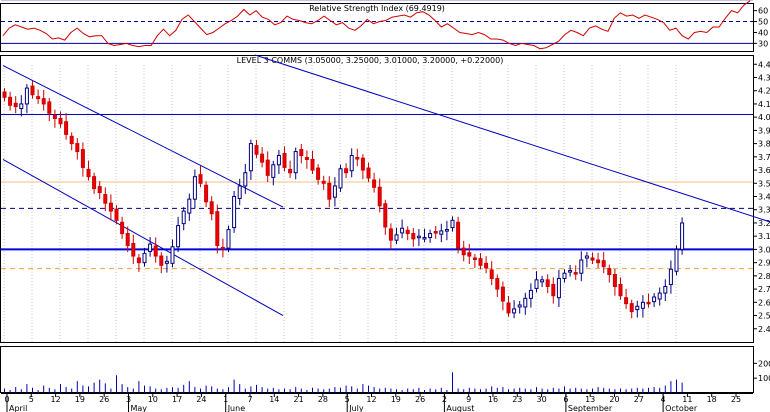  Describe the element at coordinates (764, 64) in the screenshot. I see `price-tick-label: 4.4` at that location.